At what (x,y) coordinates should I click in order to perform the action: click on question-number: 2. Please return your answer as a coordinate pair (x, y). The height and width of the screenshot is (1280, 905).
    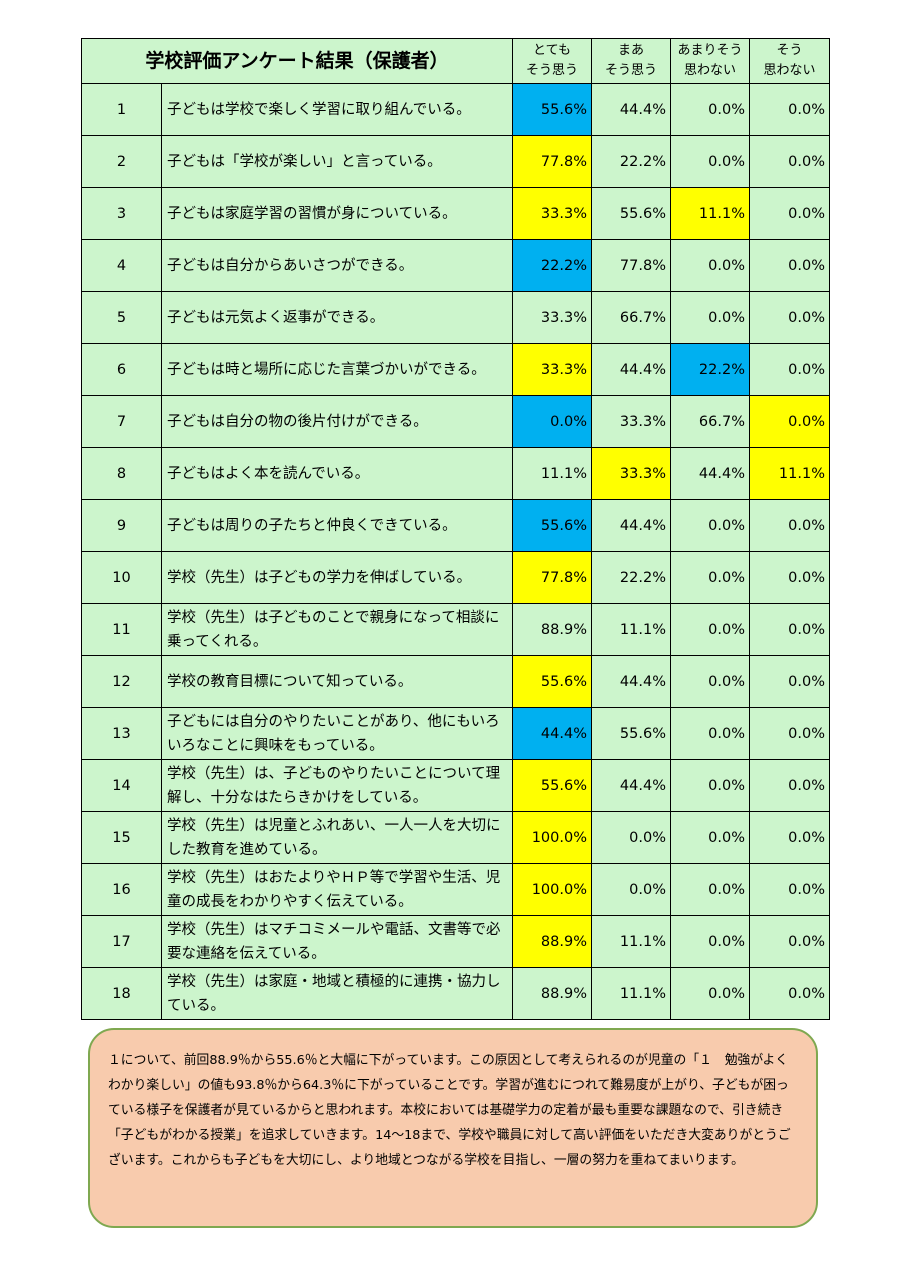
    Looking at the image, I should click on (121, 161).